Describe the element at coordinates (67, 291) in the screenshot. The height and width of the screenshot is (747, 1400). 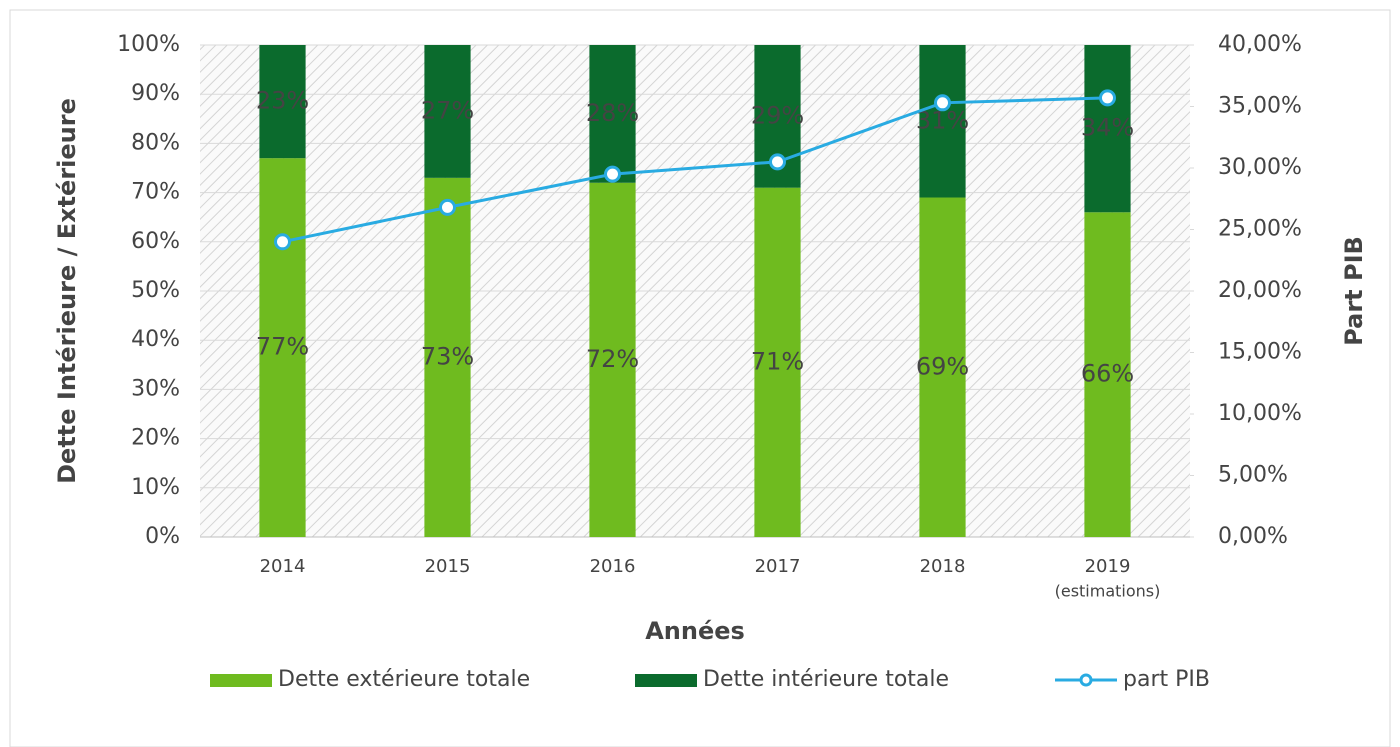
I see `y-axis-label: Dette Intérieure / Extérieure` at that location.